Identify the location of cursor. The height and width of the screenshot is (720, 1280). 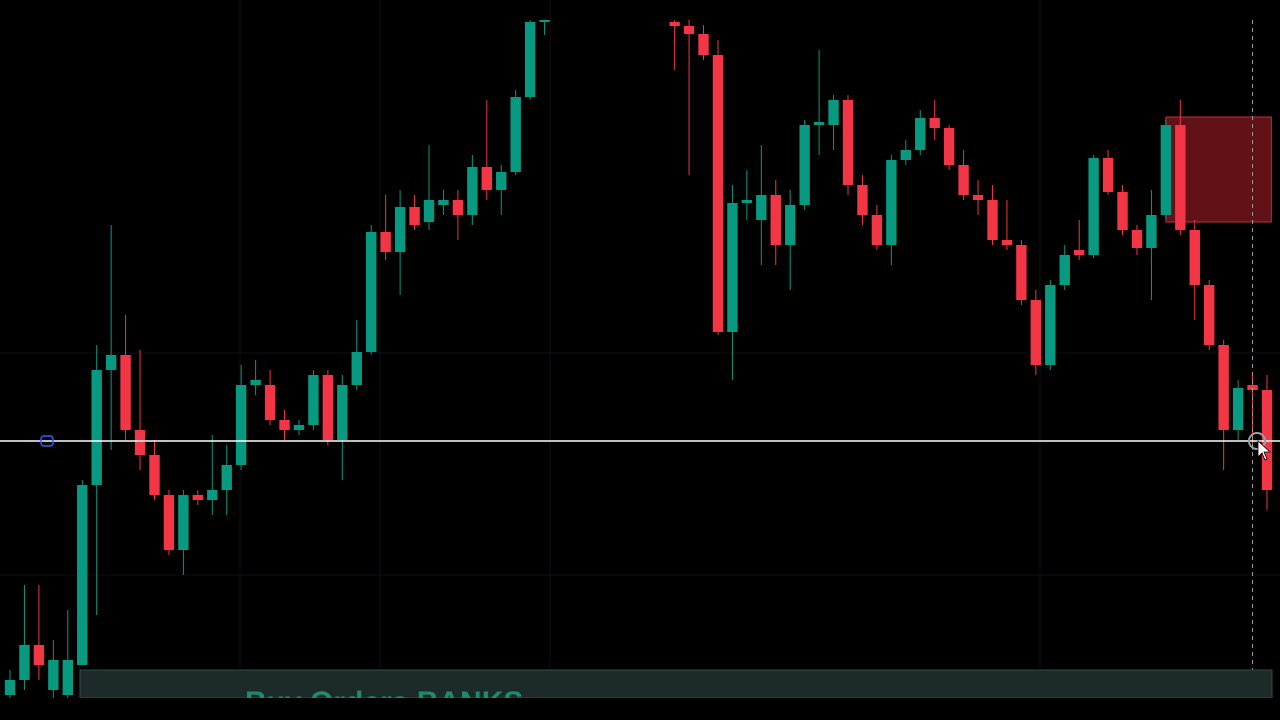
(1264, 450).